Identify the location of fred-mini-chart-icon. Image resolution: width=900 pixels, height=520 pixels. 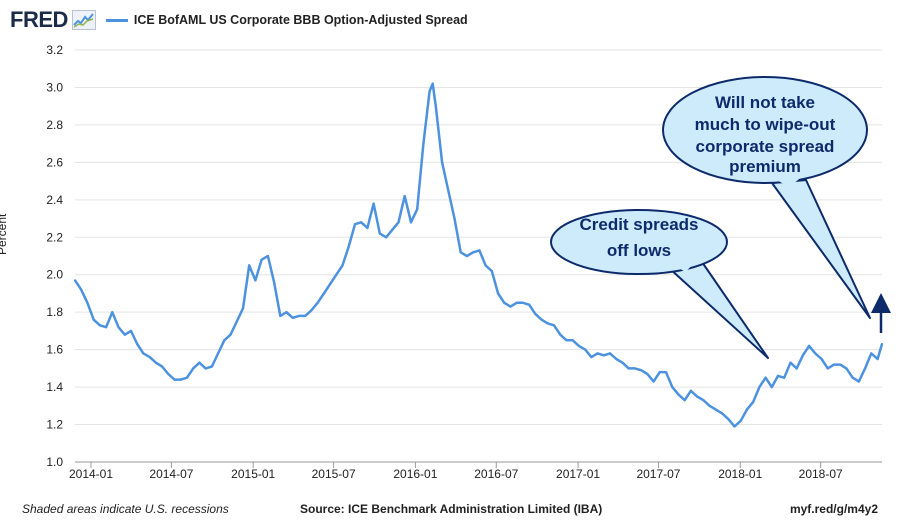
(83, 20).